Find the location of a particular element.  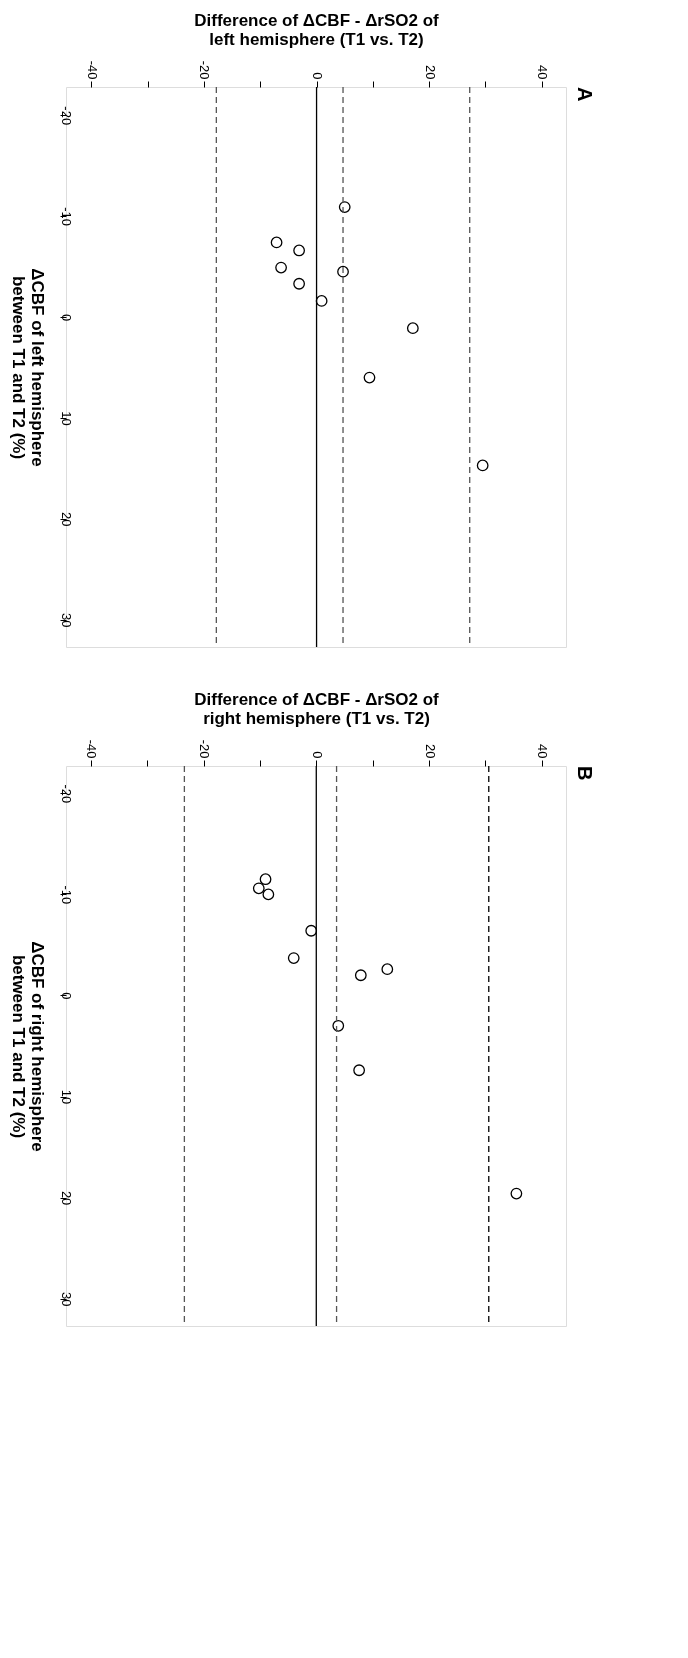

y-axis-title: ΔCBF of right hemisphere between T1 and T2 (%) is located at coordinates (27, 1046).